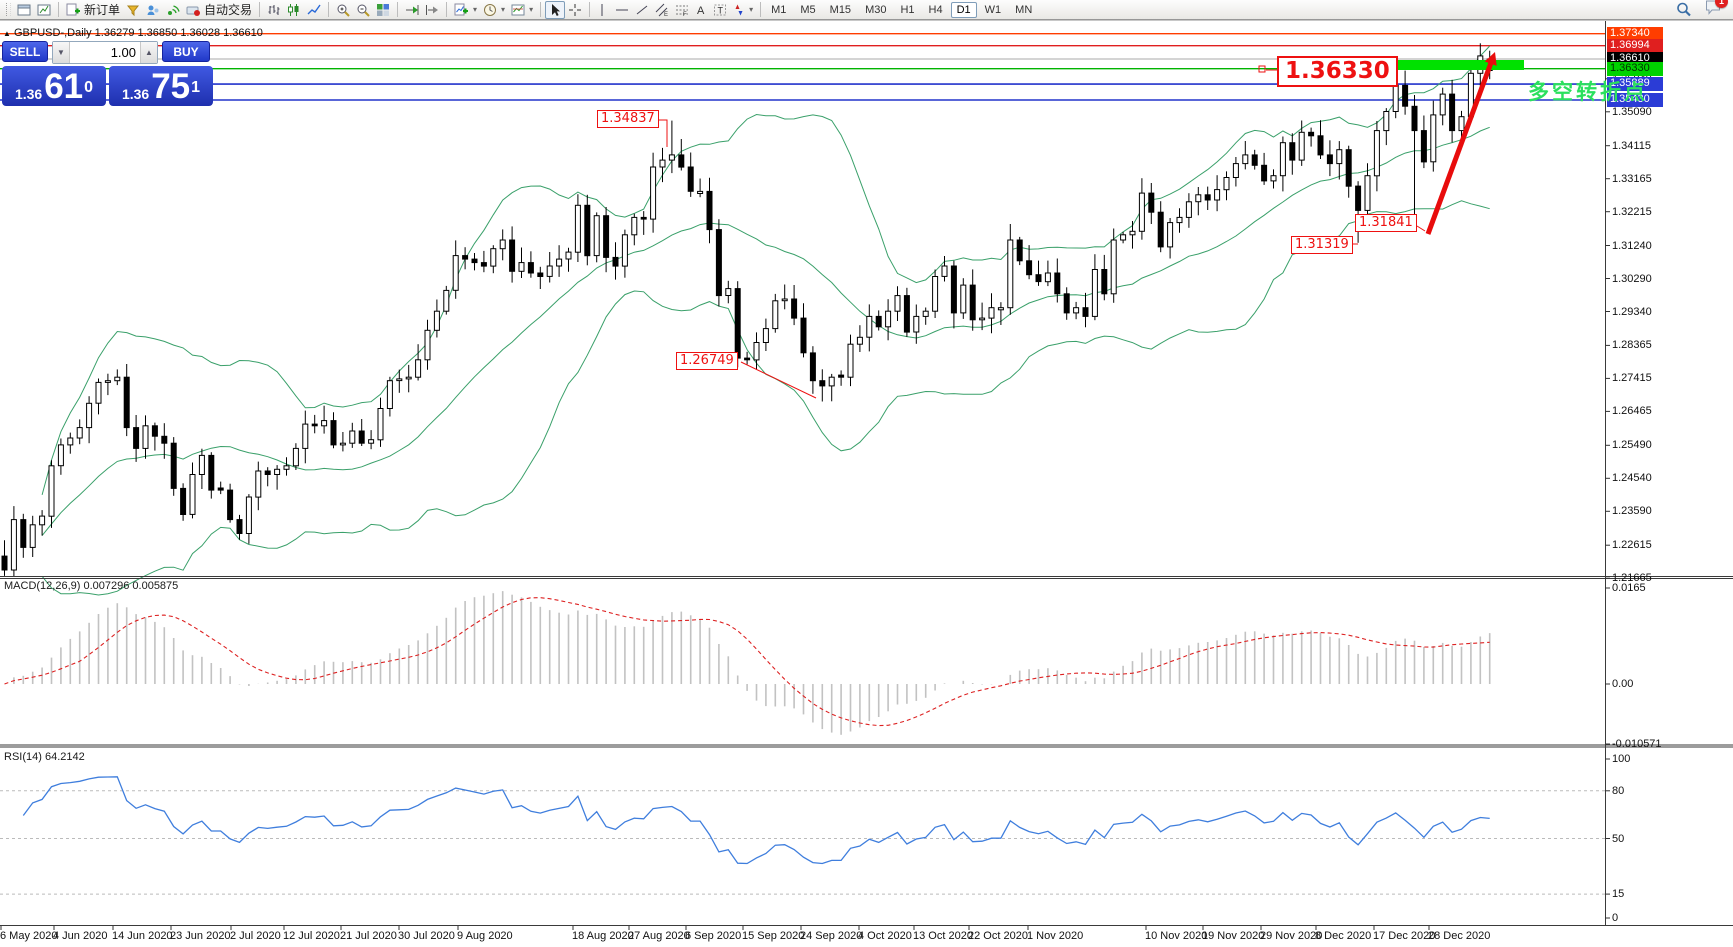  Describe the element at coordinates (603, 10) in the screenshot. I see `vertical-line-button` at that location.